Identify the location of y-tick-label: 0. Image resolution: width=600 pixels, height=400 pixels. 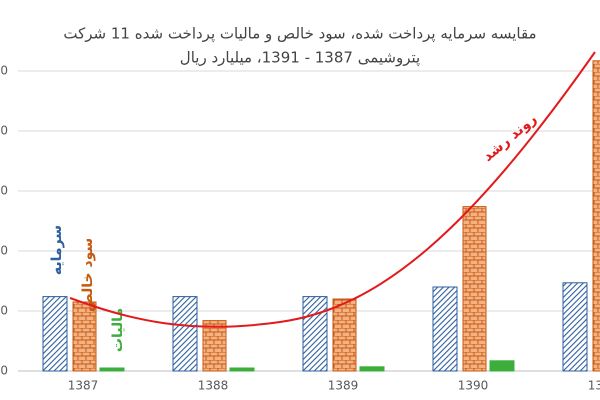
(4, 371).